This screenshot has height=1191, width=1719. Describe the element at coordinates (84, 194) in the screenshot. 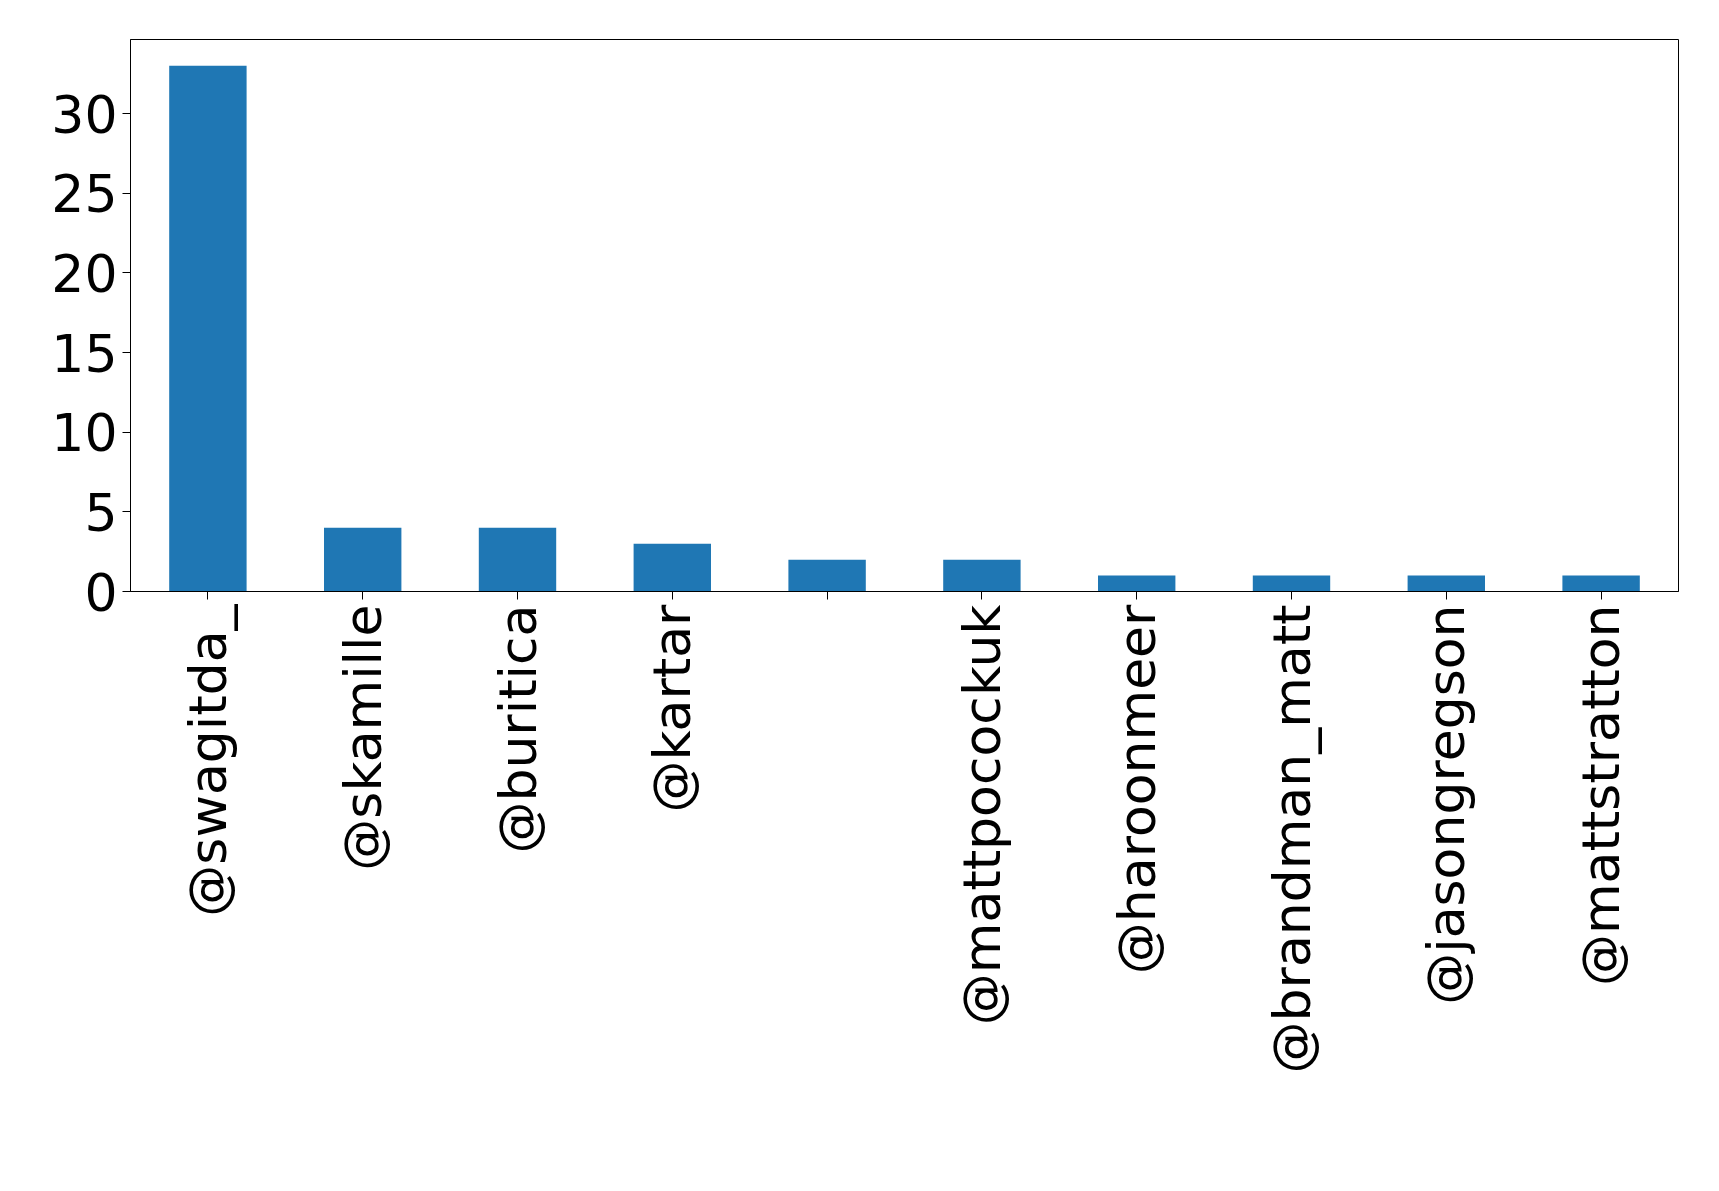

I see `y-tick-label: 25` at that location.